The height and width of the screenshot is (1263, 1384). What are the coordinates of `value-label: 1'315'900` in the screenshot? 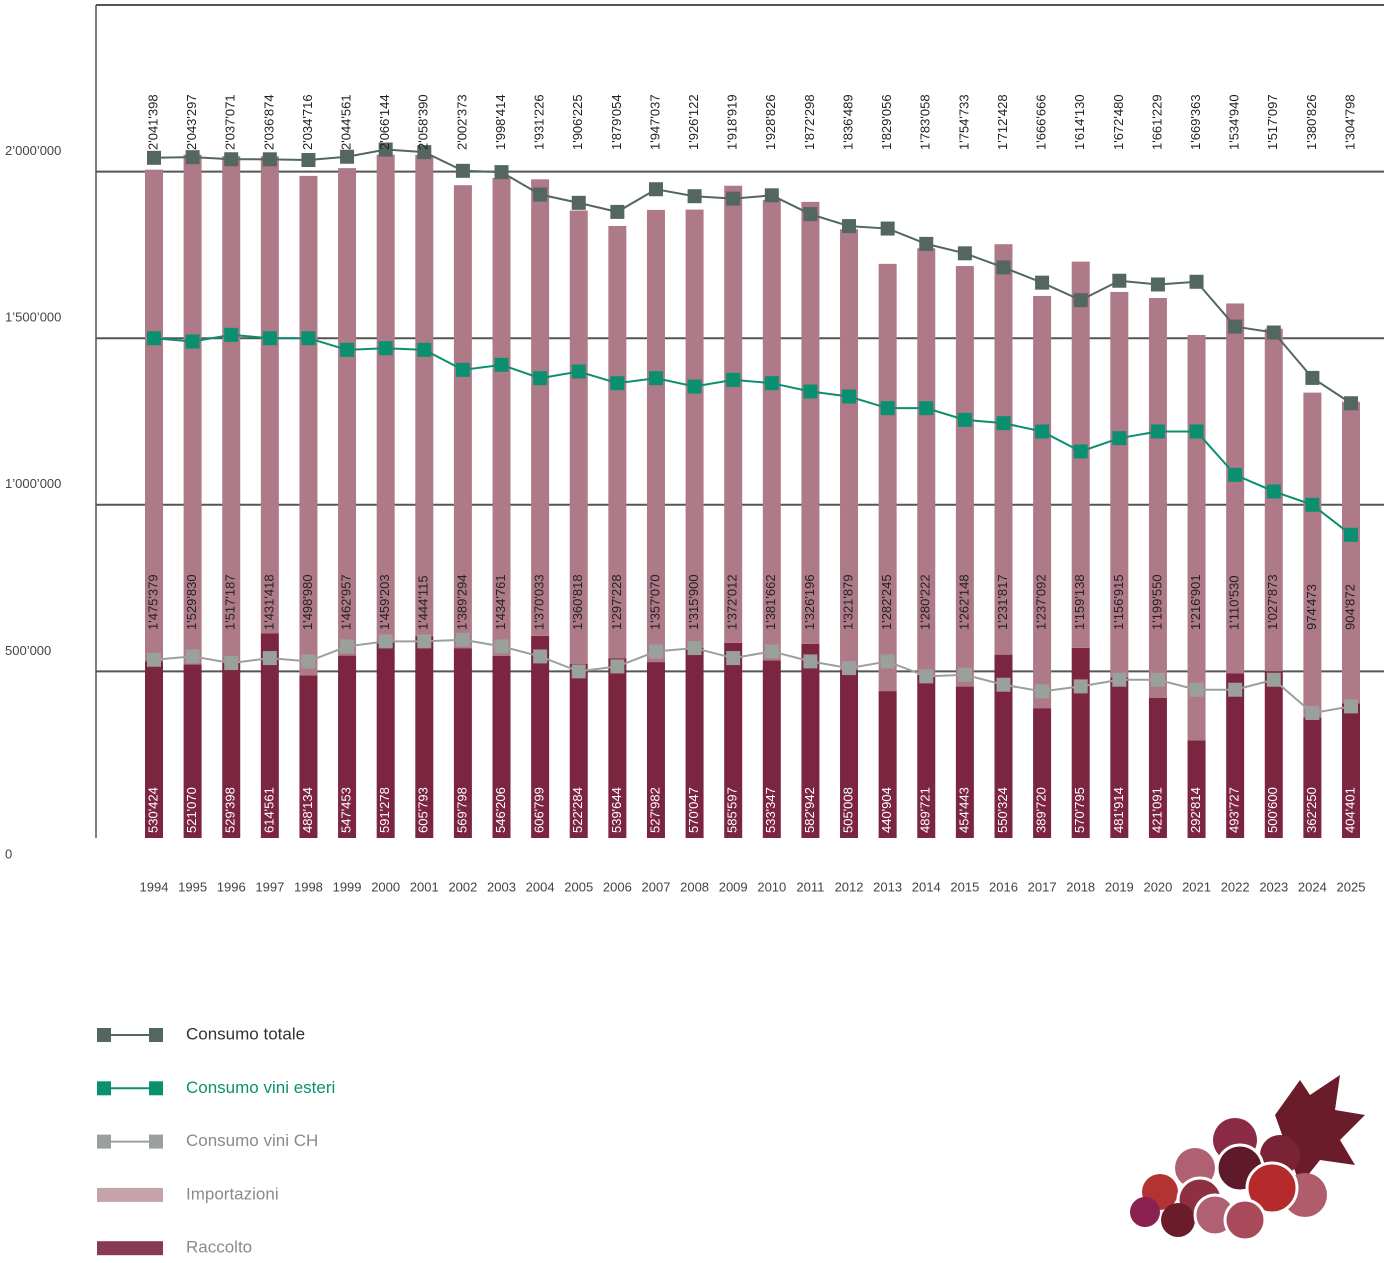 It's located at (693, 602).